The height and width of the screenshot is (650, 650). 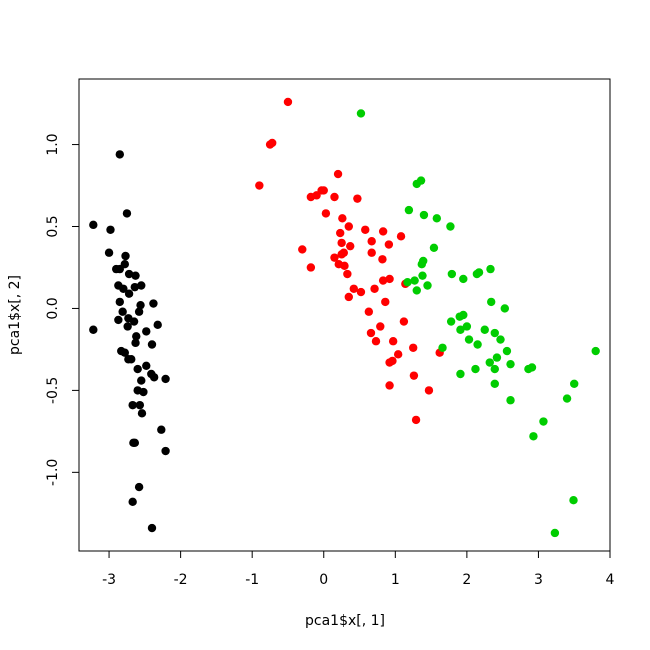 What do you see at coordinates (252, 580) in the screenshot?
I see `x-tick-label: -1` at bounding box center [252, 580].